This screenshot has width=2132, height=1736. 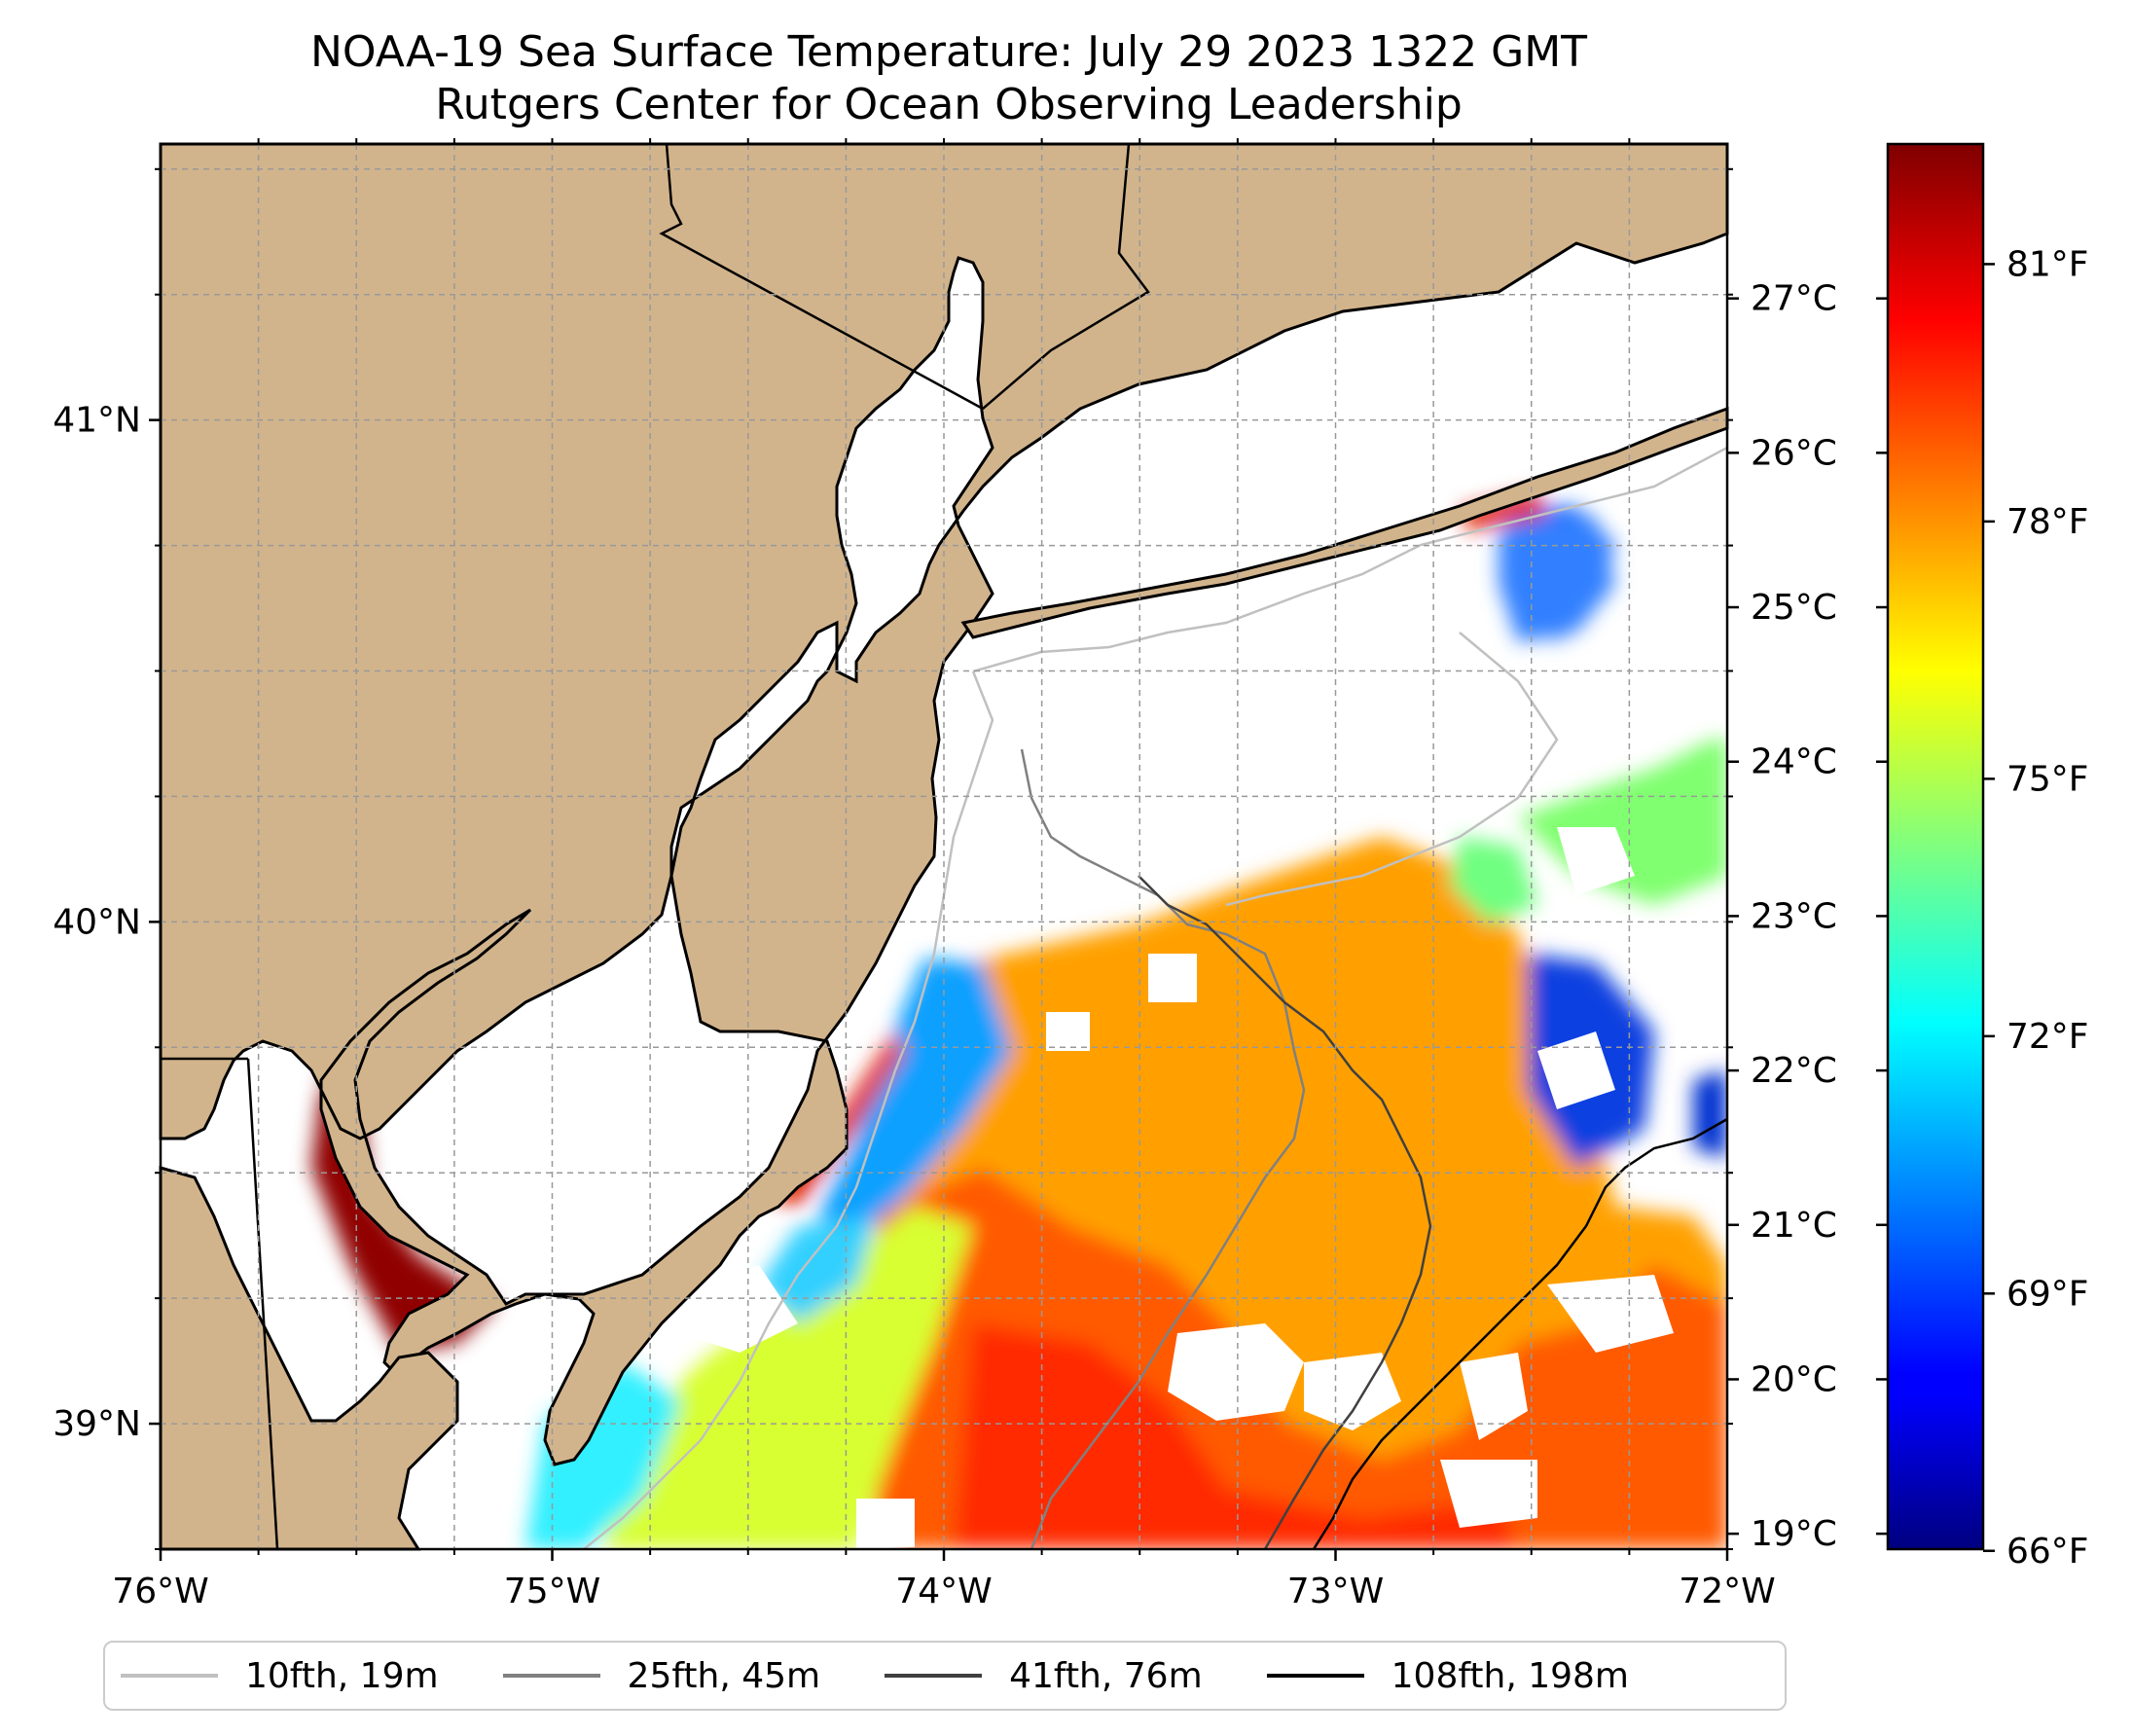 What do you see at coordinates (2047, 1037) in the screenshot?
I see `colorbar-fahrenheit-label: 72°F` at bounding box center [2047, 1037].